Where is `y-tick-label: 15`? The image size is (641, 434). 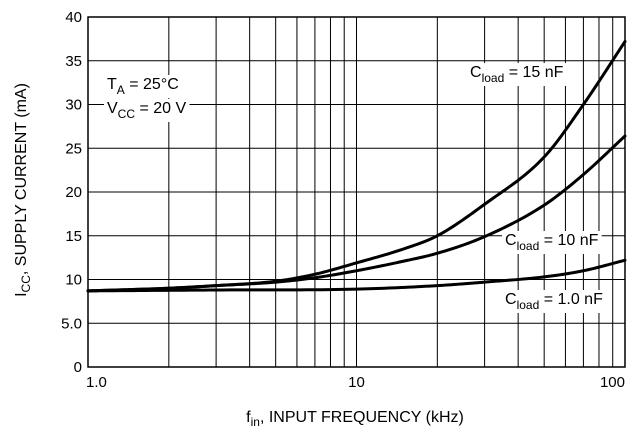
y-tick-label: 15 is located at coordinates (73, 236).